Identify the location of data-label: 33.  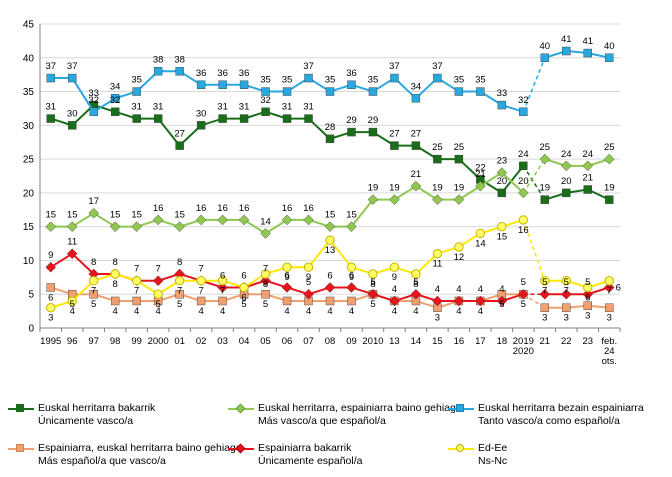
(93, 93).